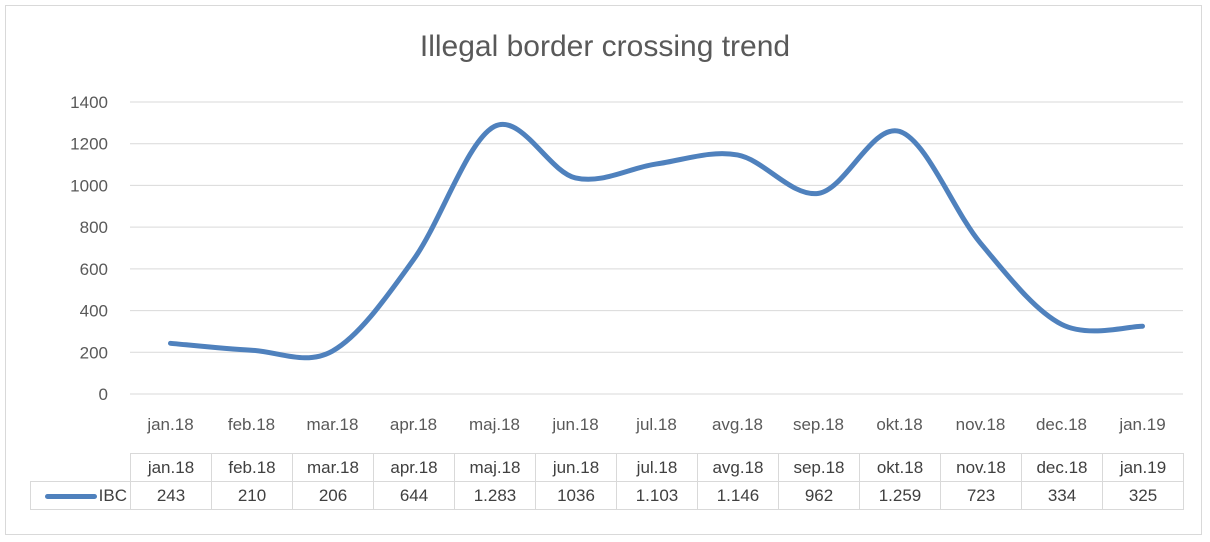  What do you see at coordinates (1143, 495) in the screenshot?
I see `data-table-value-cell: 325` at bounding box center [1143, 495].